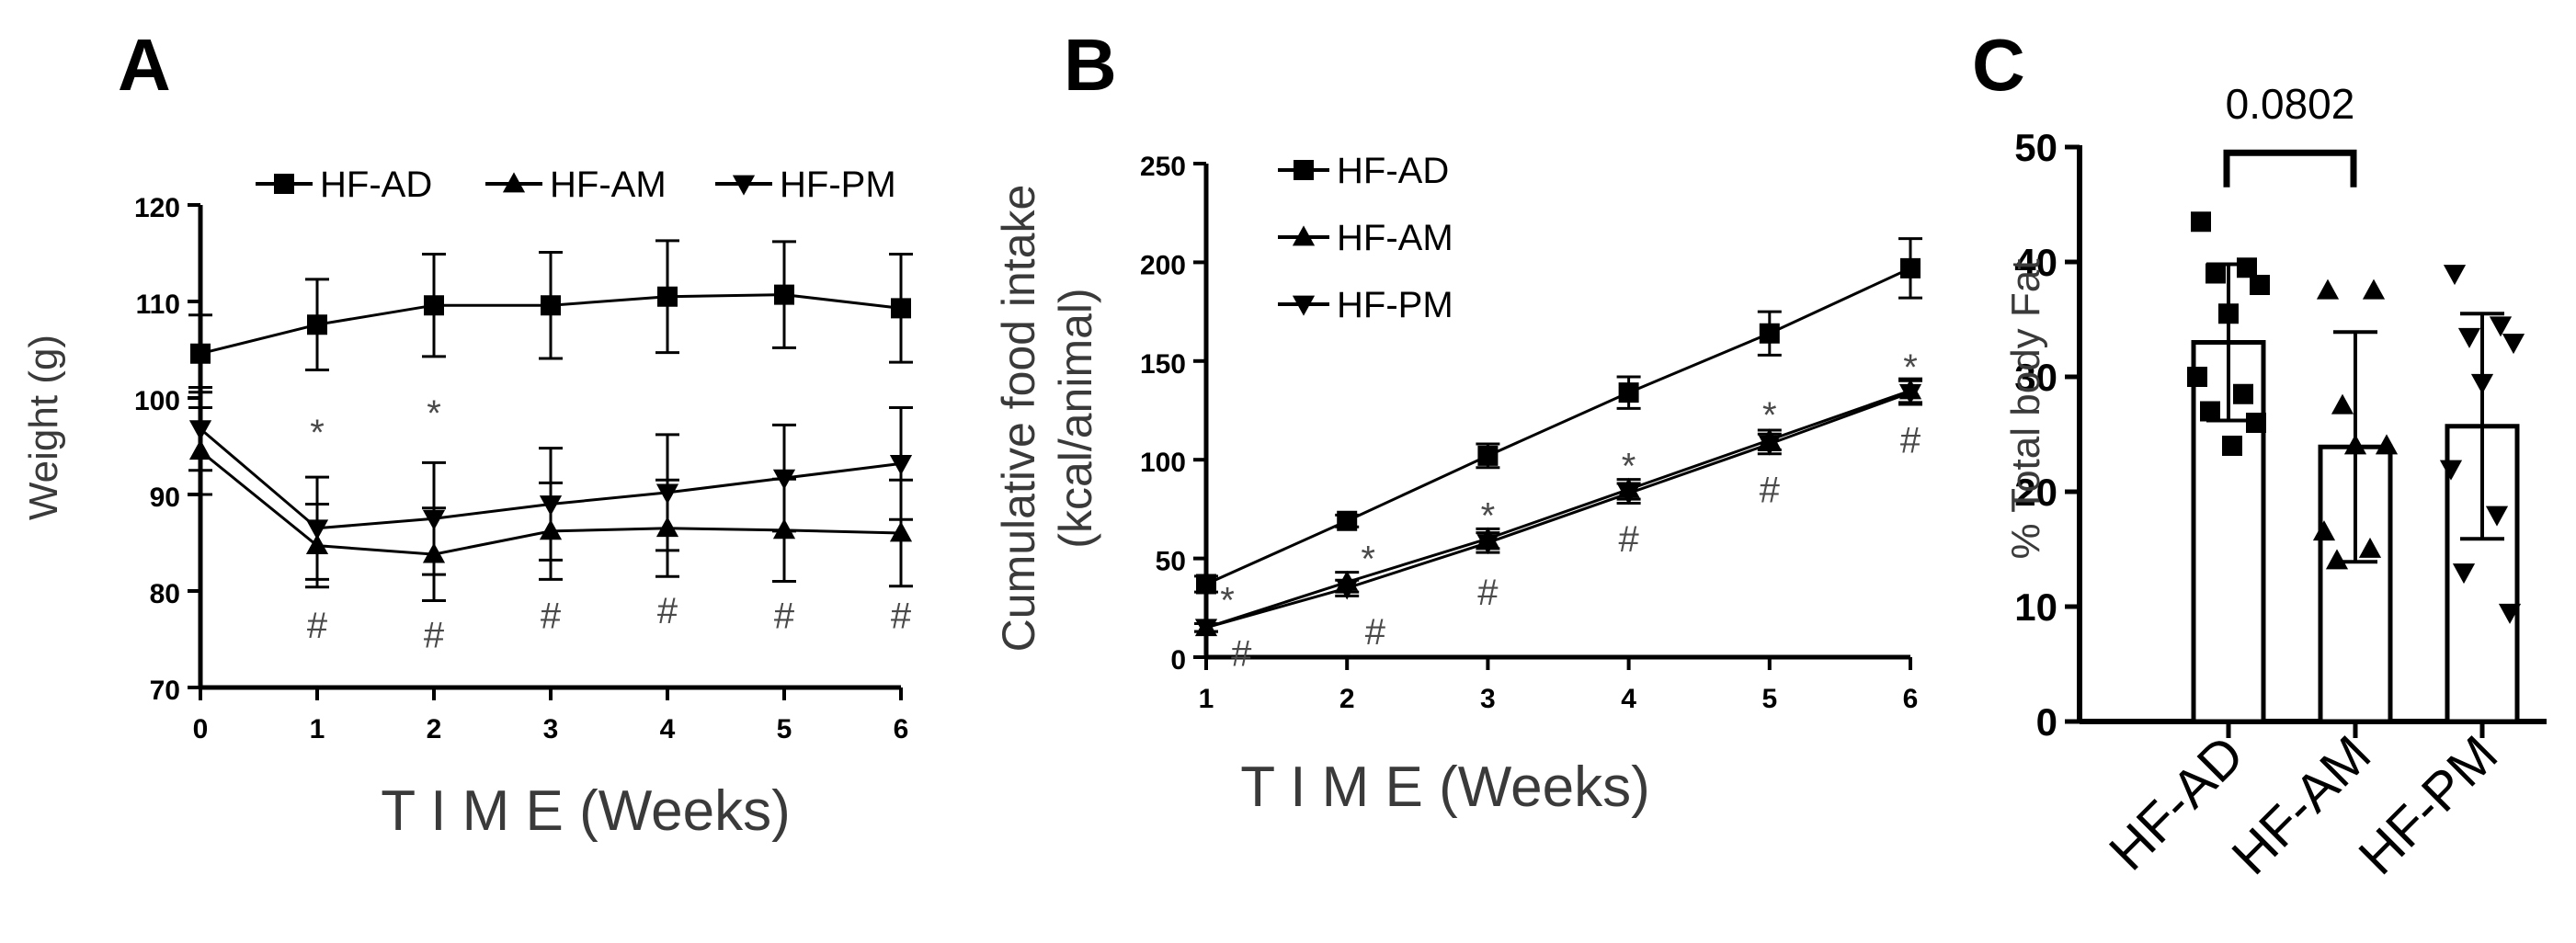  What do you see at coordinates (1393, 171) in the screenshot?
I see `panel-b-legend-label: HF-AD` at bounding box center [1393, 171].